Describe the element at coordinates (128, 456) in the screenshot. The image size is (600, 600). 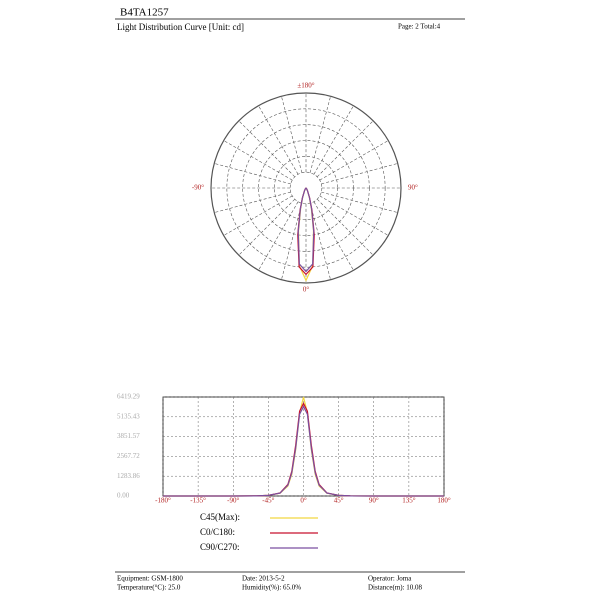
I see `y-tick-label: 2567.72` at that location.